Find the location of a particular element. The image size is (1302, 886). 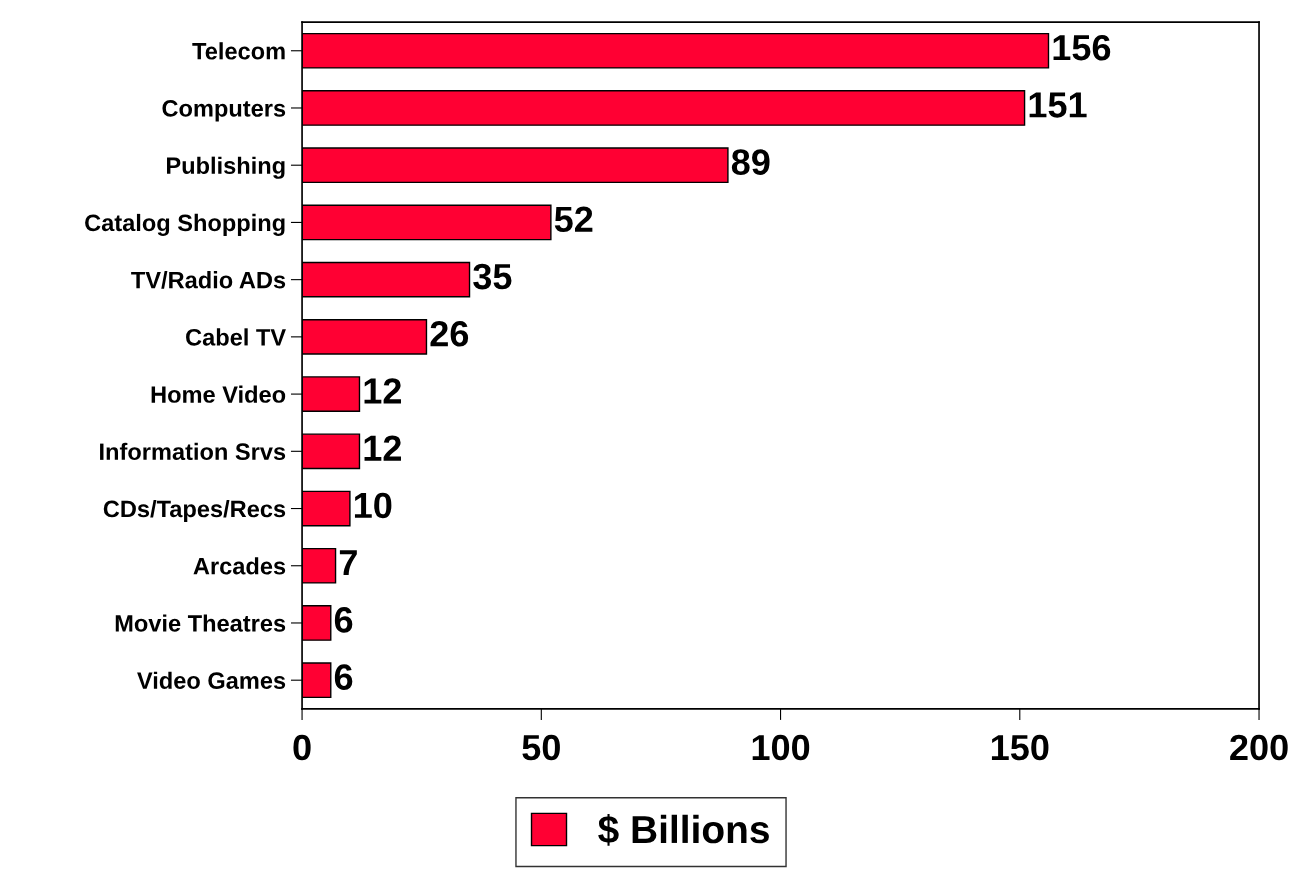

data-label: 52 is located at coordinates (573, 219).